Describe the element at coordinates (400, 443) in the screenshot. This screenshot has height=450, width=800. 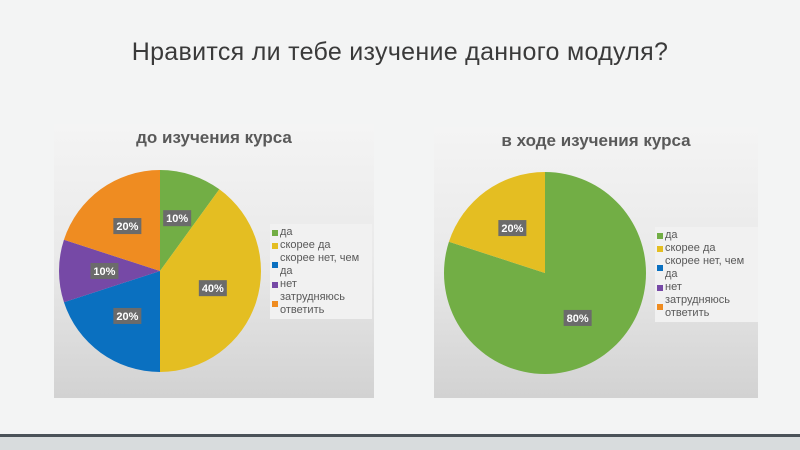
I see `footer-bar` at that location.